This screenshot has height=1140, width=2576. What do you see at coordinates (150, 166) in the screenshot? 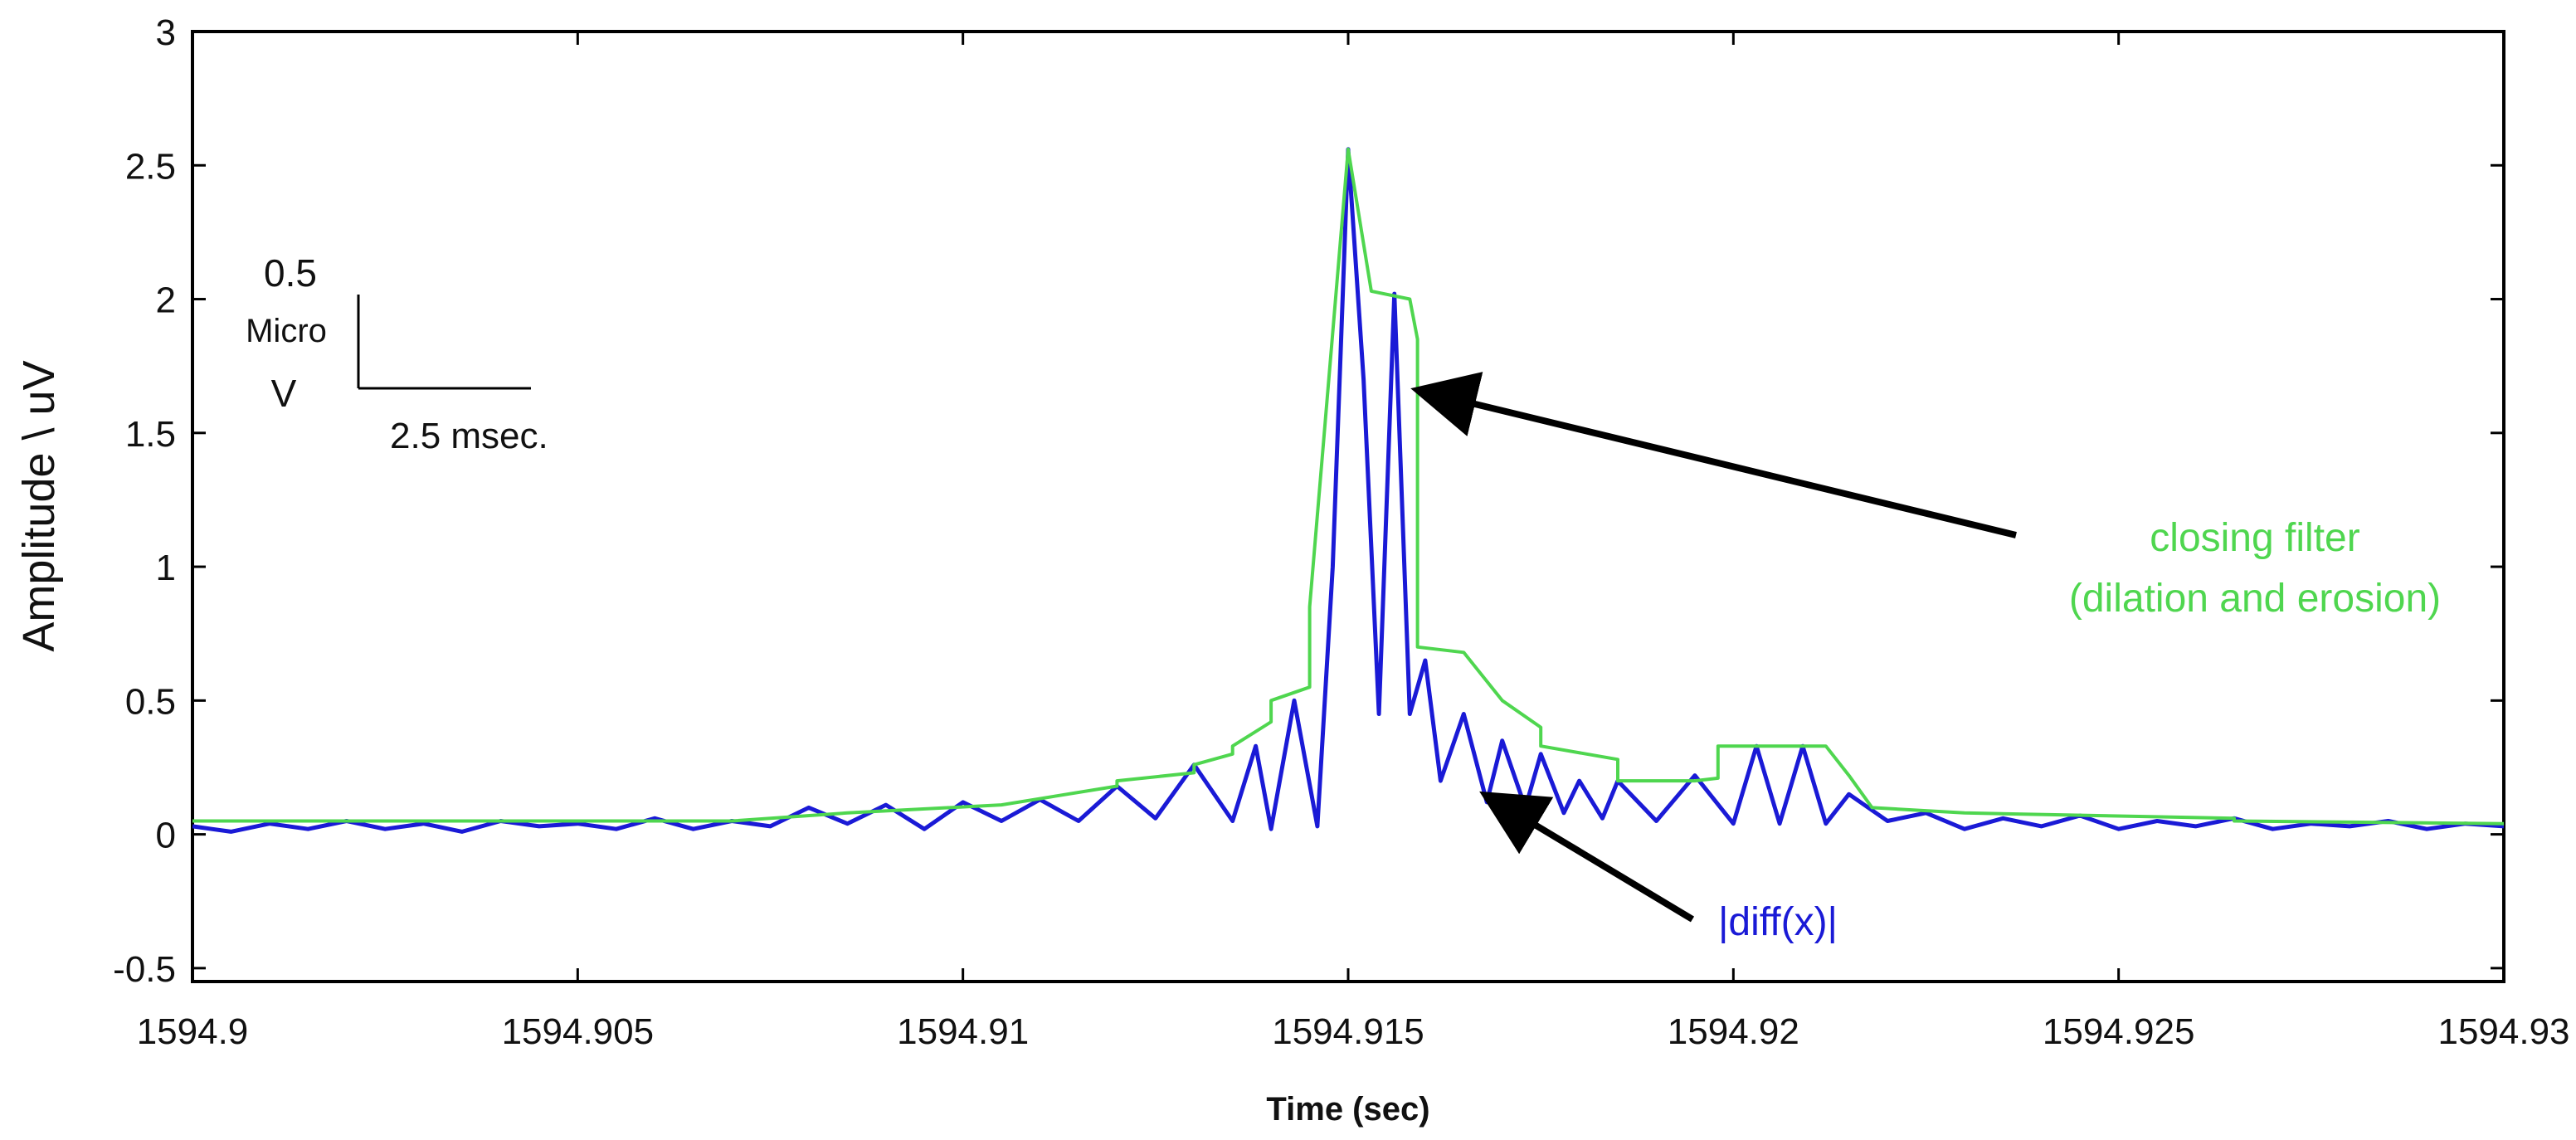
I see `y-tick-label: 2.5` at bounding box center [150, 166].